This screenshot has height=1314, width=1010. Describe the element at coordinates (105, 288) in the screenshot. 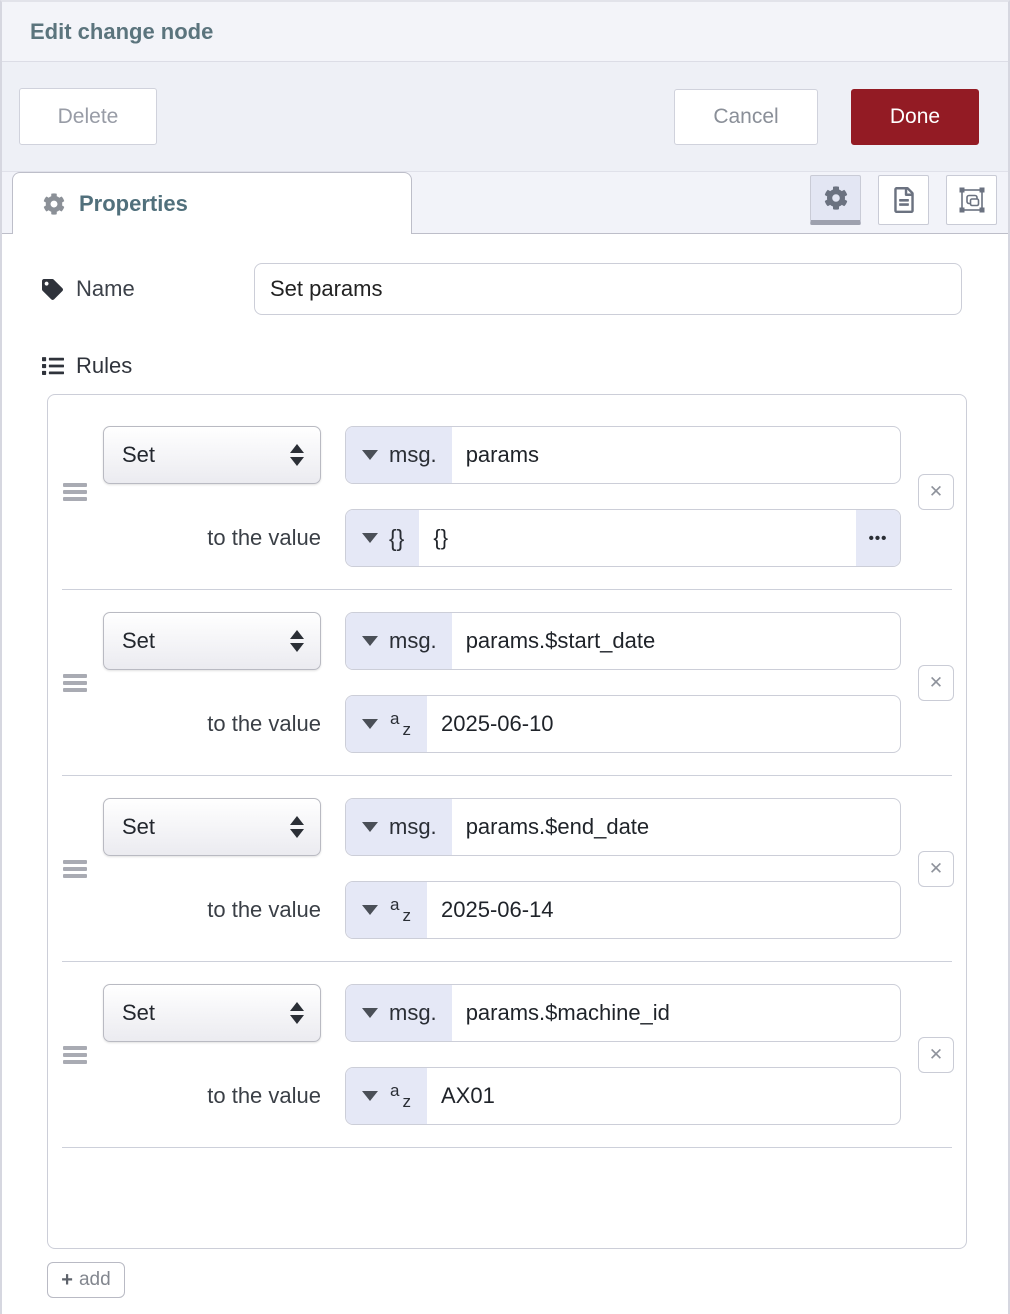

I see `name-label-text: Name` at that location.